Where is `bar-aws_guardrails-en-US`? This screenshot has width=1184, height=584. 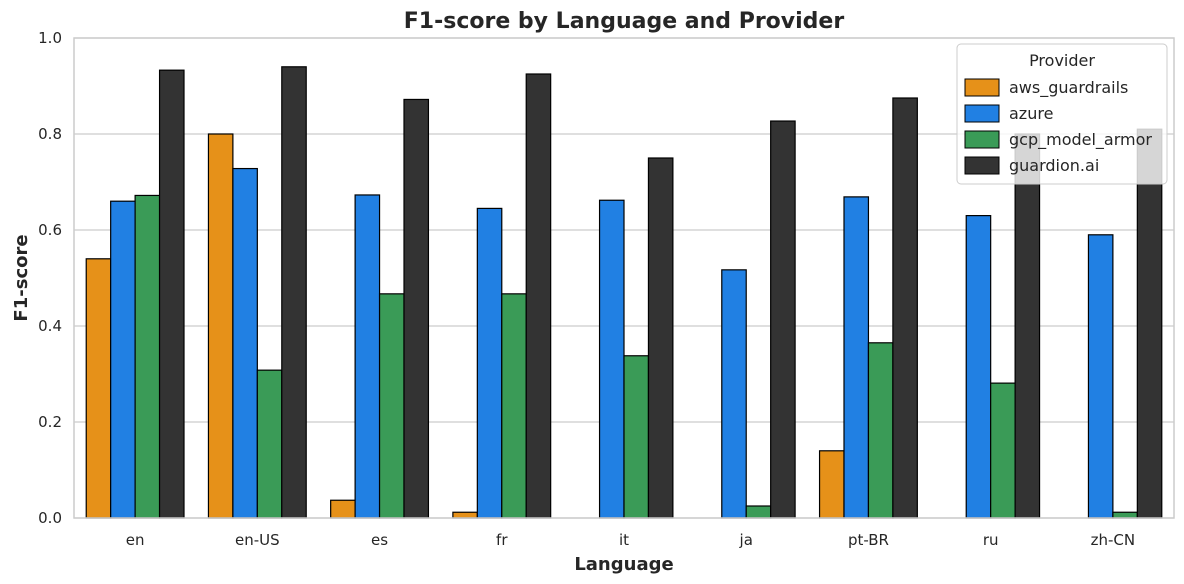
bar-aws_guardrails-en-US is located at coordinates (220, 326).